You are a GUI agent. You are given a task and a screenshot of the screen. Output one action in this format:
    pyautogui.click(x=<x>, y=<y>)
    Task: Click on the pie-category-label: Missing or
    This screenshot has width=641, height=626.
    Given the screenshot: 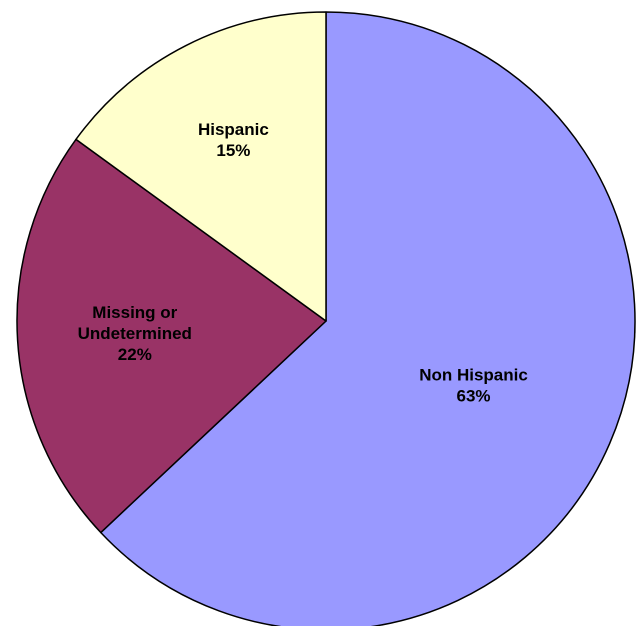 What is the action you would take?
    pyautogui.click(x=134, y=312)
    